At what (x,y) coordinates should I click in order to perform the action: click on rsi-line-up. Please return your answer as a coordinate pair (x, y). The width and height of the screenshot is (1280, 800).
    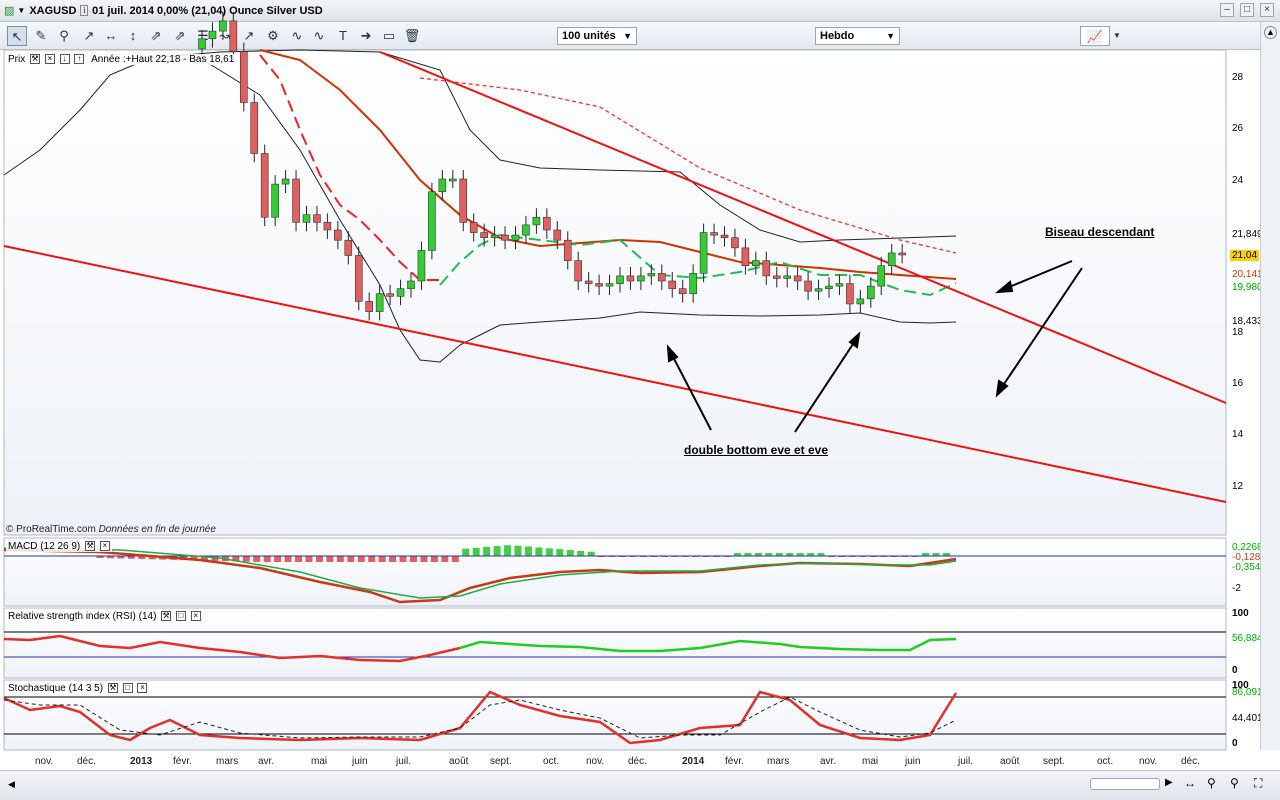
    Looking at the image, I should click on (708, 645).